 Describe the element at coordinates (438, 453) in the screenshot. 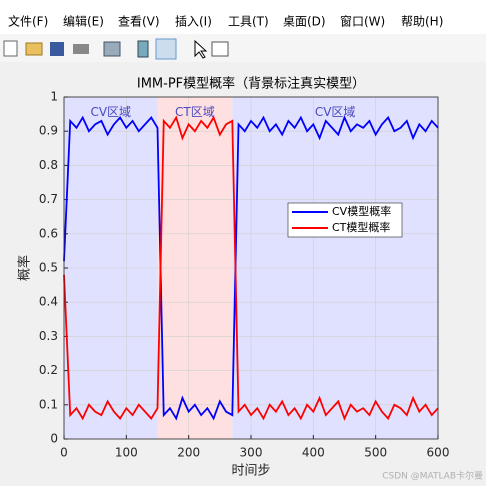

I see `x-tick-label: 600` at that location.